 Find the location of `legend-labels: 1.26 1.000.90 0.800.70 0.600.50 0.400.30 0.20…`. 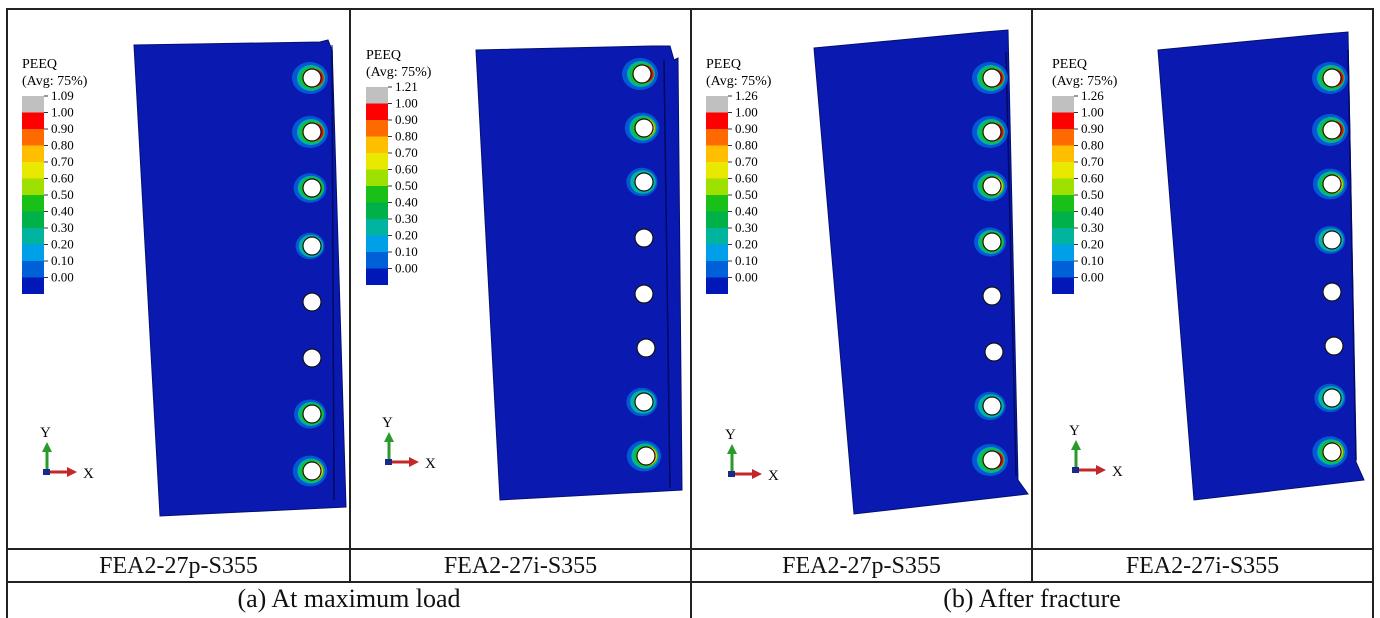

legend-labels: 1.26 1.000.90 0.800.70 0.600.50 0.400.30 0.20… is located at coordinates (743, 186).